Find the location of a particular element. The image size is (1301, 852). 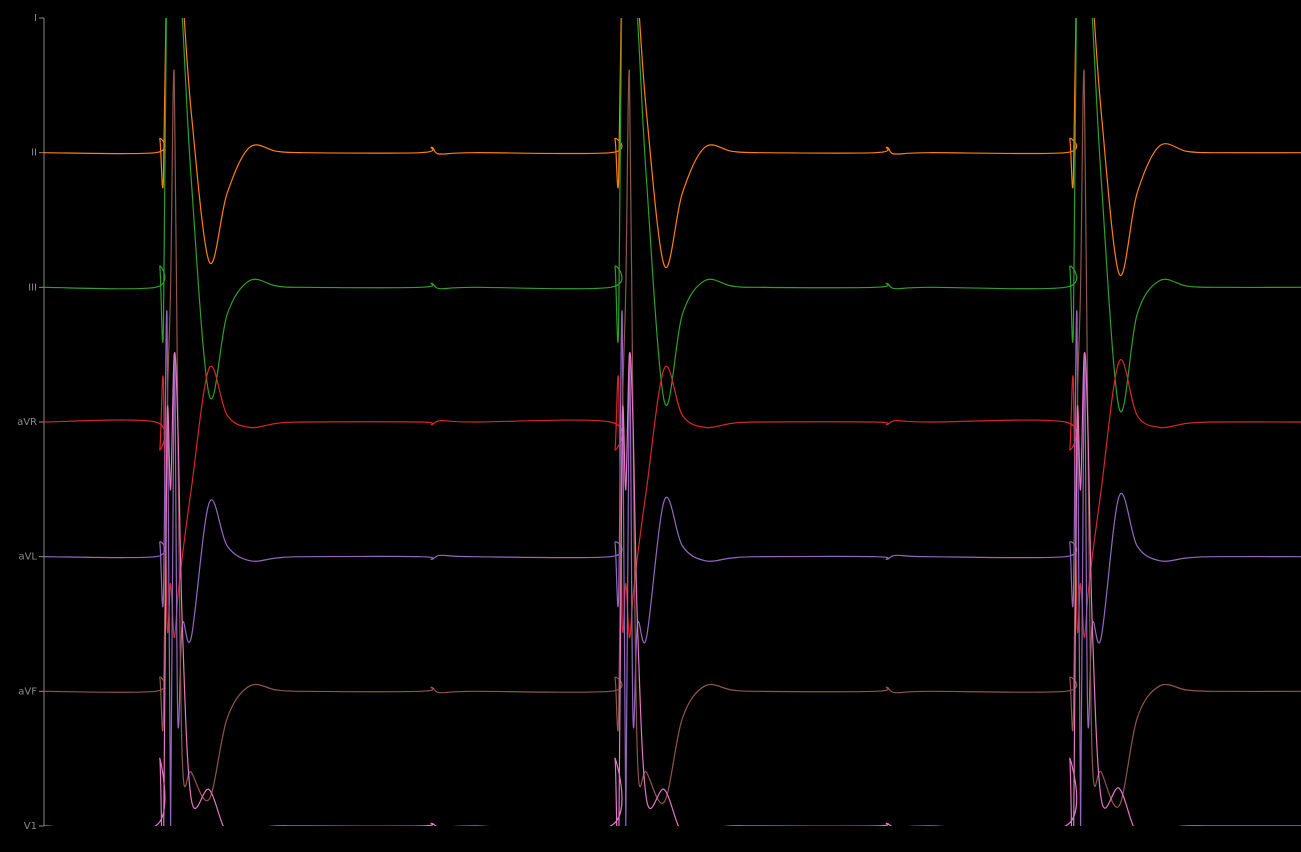

y-tick-label: I is located at coordinates (35, 18).